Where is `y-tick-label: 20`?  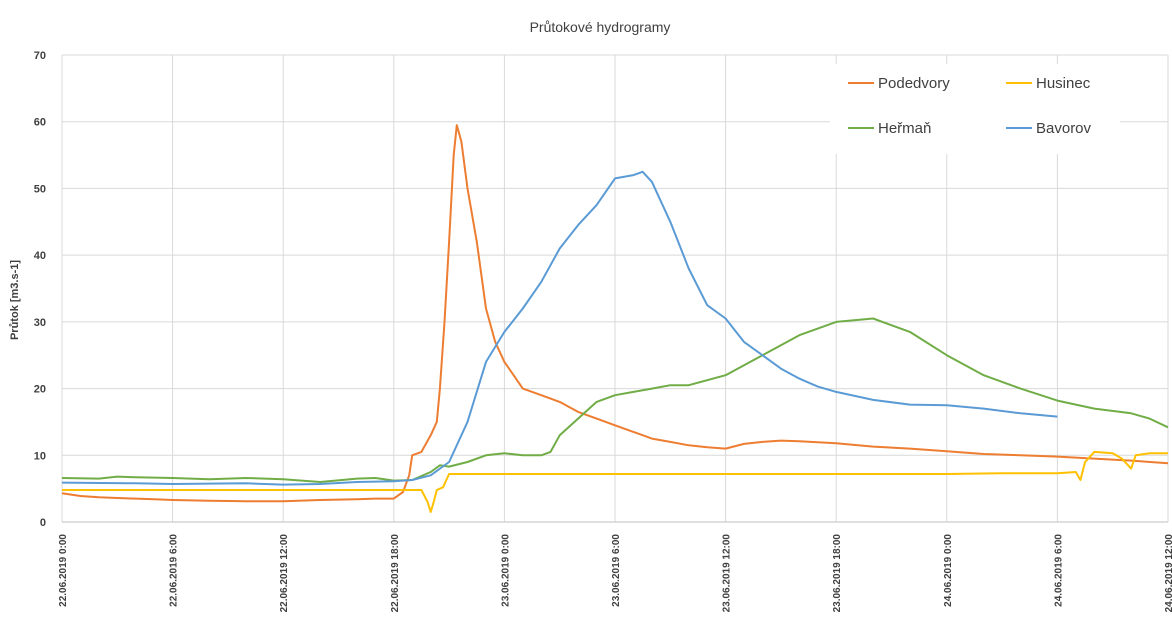 y-tick-label: 20 is located at coordinates (40, 390).